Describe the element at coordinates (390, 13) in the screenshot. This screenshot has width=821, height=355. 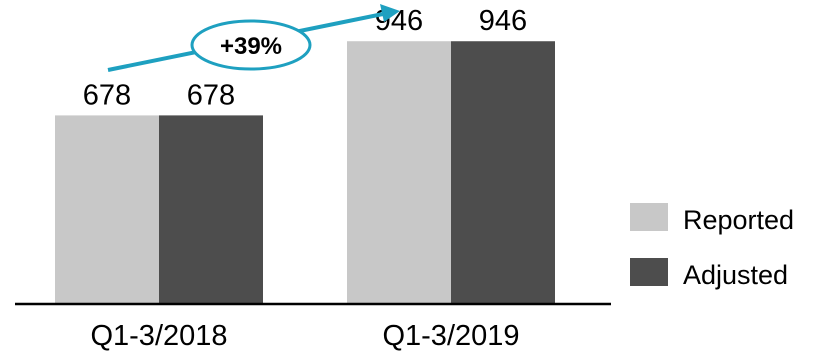
I see `arrowhead-icon` at that location.